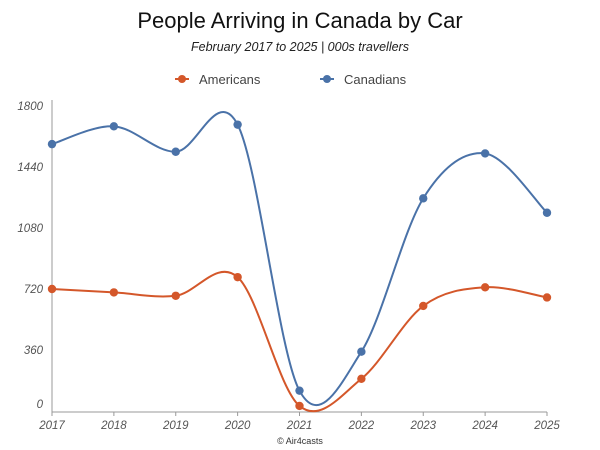 The image size is (600, 450). Describe the element at coordinates (361, 379) in the screenshot. I see `data-point-americans-2022` at that location.